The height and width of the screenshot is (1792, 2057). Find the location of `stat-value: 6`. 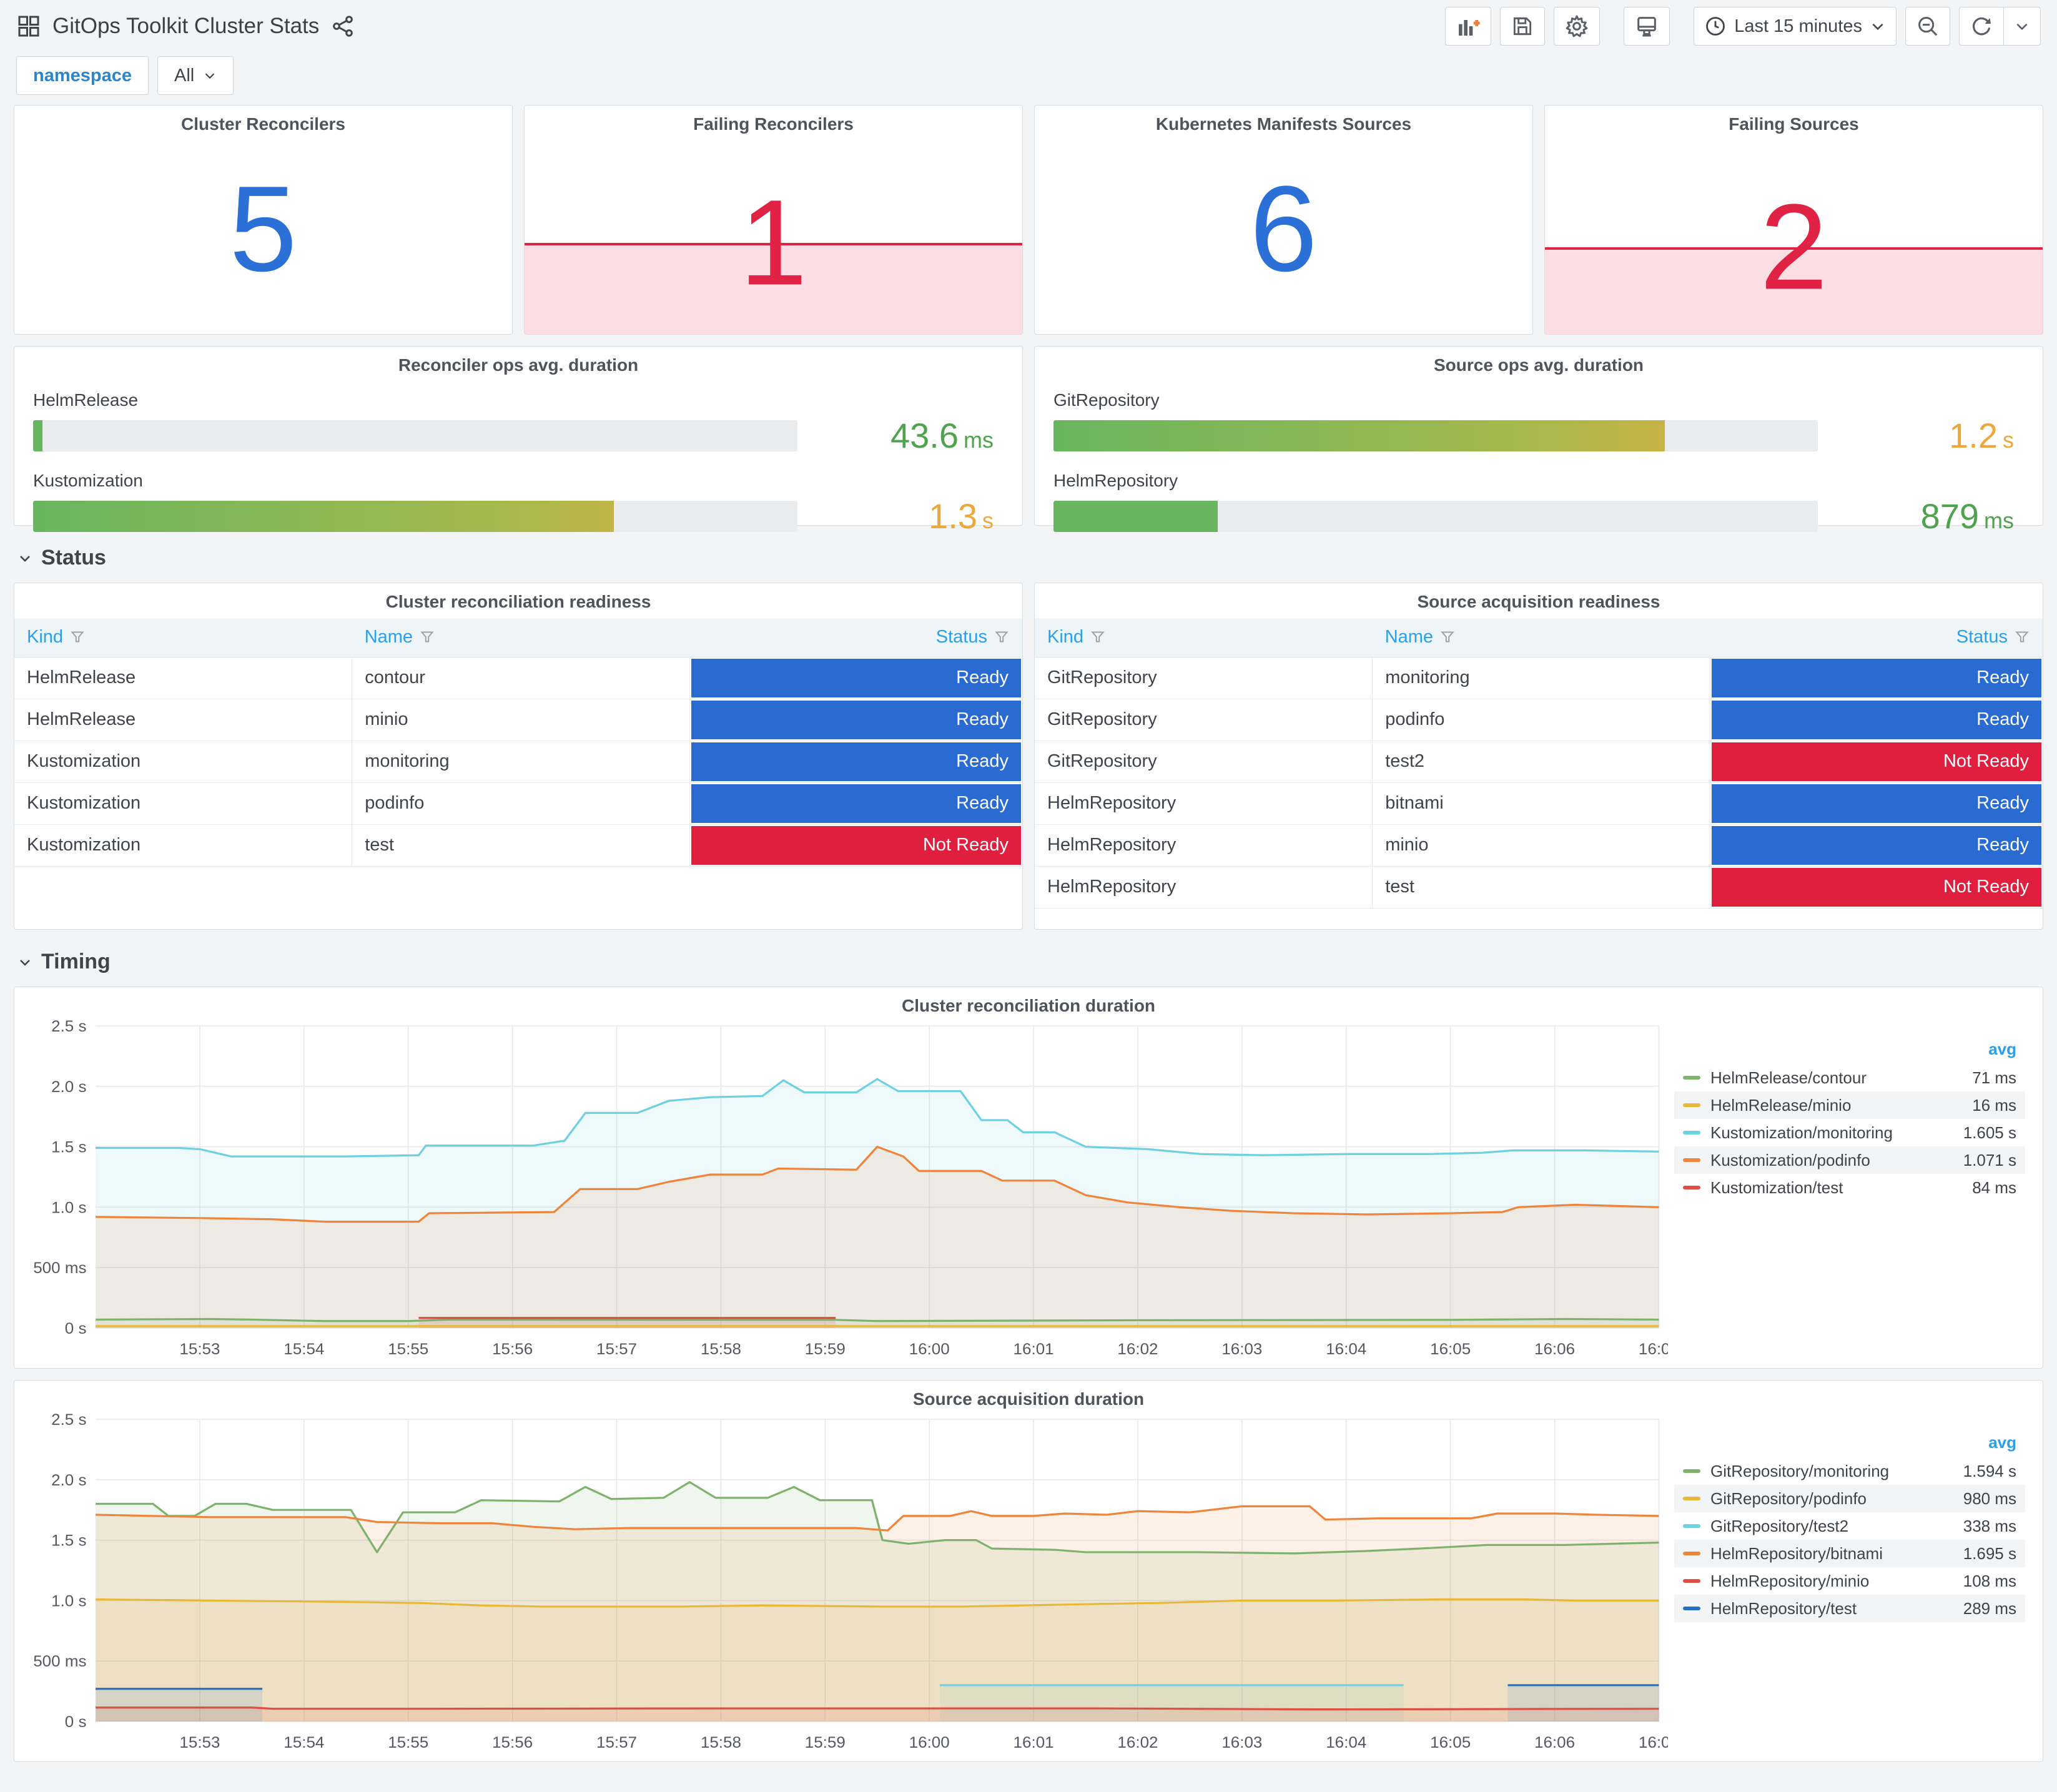

stat-value: 6 is located at coordinates (1284, 228).